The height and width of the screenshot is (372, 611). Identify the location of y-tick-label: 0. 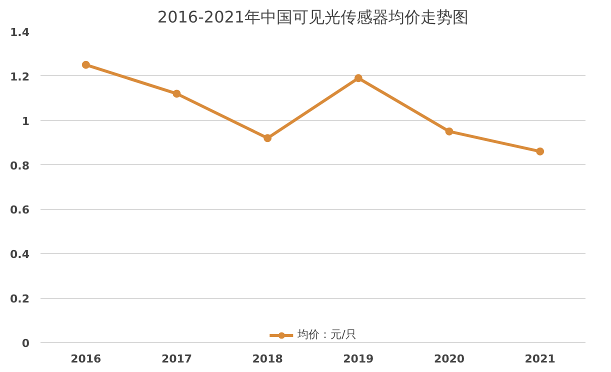
(26, 343).